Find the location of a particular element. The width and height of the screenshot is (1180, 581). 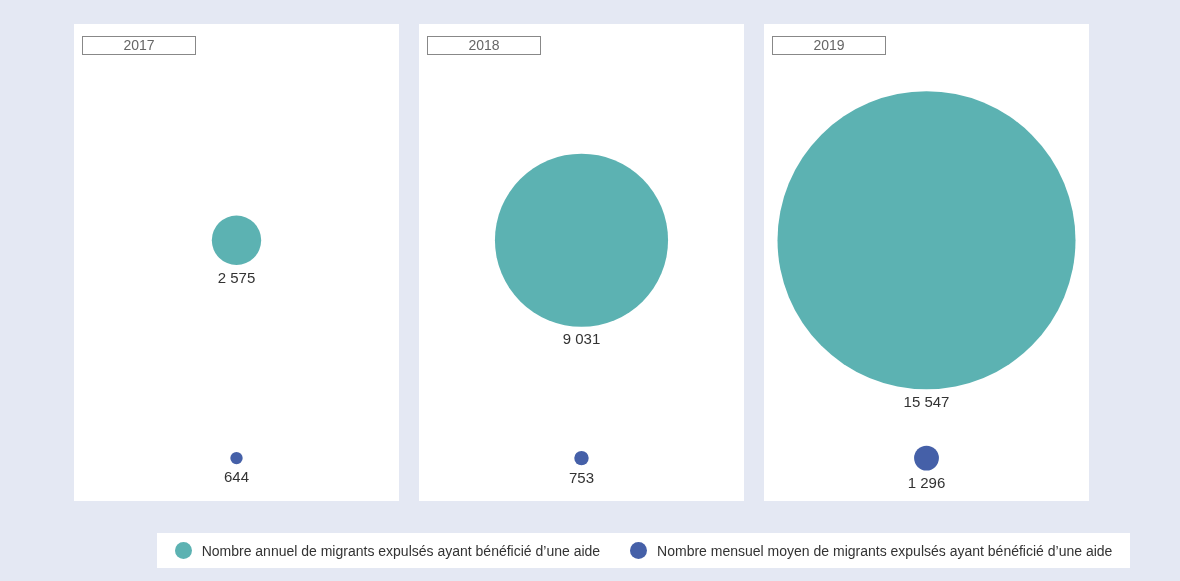

data-label: 2 575 is located at coordinates (236, 277).